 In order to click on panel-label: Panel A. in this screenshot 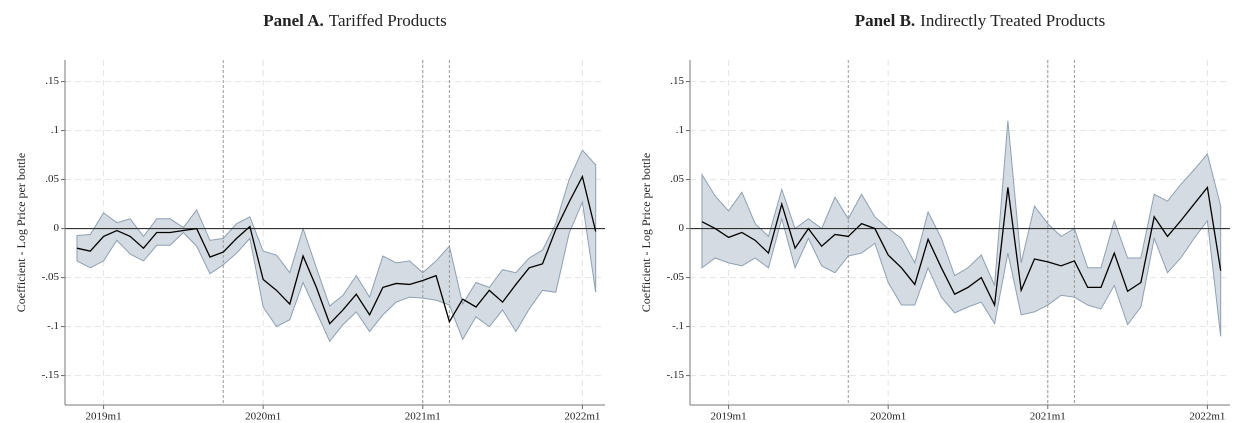, I will do `click(293, 20)`.